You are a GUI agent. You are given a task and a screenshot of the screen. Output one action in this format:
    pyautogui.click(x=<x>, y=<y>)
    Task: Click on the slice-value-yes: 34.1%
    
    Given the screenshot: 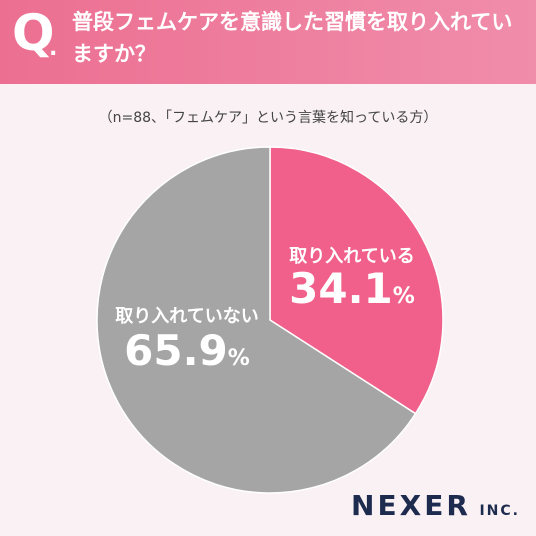 What is the action you would take?
    pyautogui.click(x=352, y=288)
    